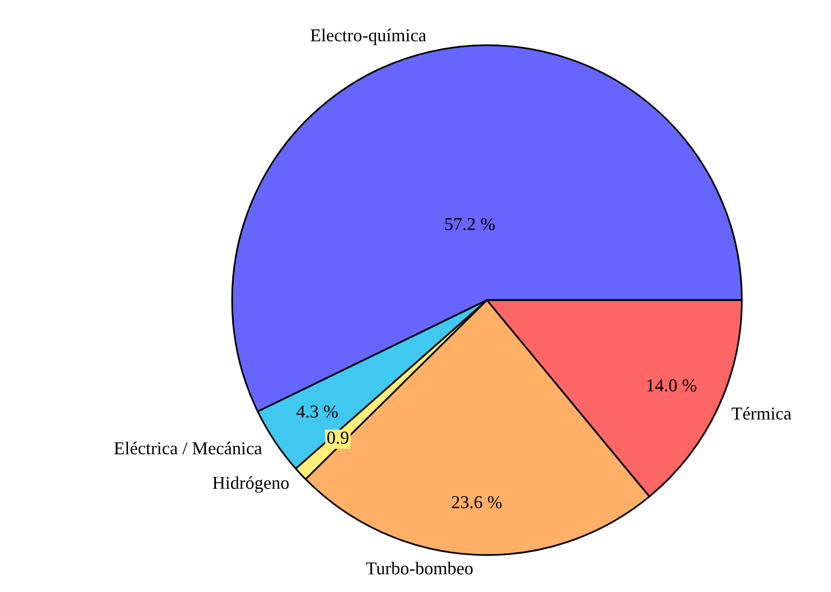 This screenshot has height=592, width=831. Describe the element at coordinates (419, 568) in the screenshot. I see `slice-label: Turbo-bombeo` at that location.